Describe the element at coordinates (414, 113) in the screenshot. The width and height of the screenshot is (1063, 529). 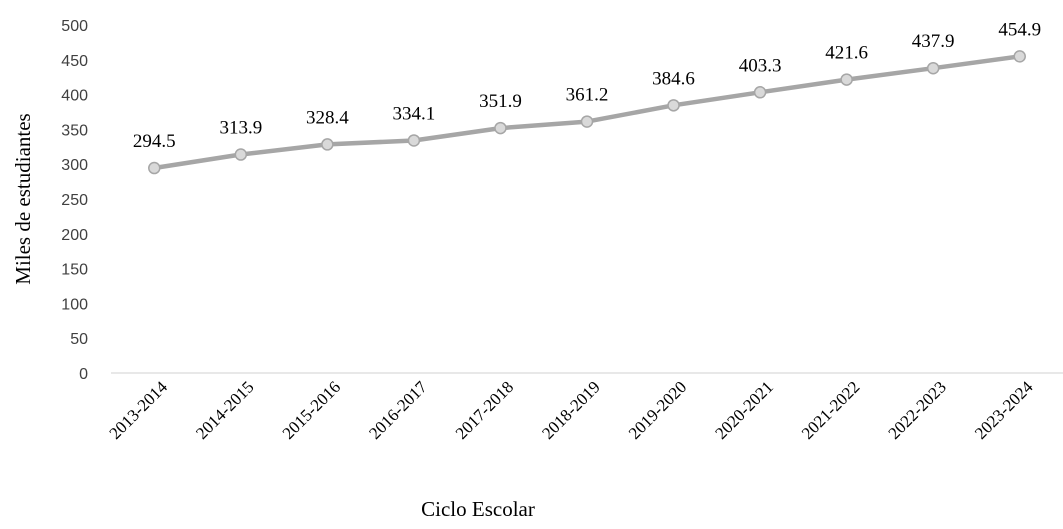
I see `data-label: 334.1` at that location.